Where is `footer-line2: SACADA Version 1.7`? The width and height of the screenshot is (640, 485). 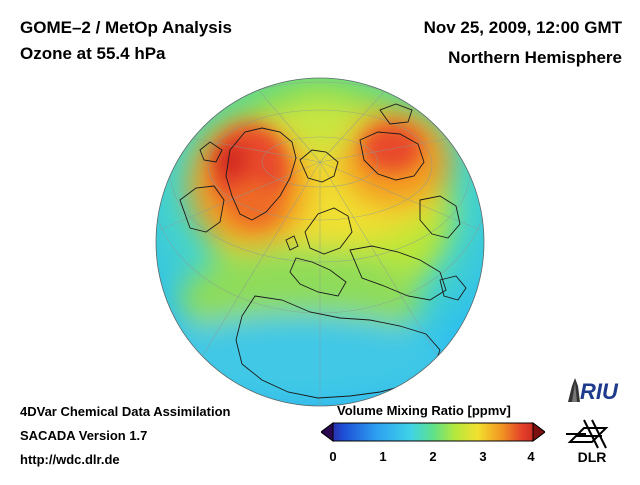 footer-line2: SACADA Version 1.7 is located at coordinates (84, 435).